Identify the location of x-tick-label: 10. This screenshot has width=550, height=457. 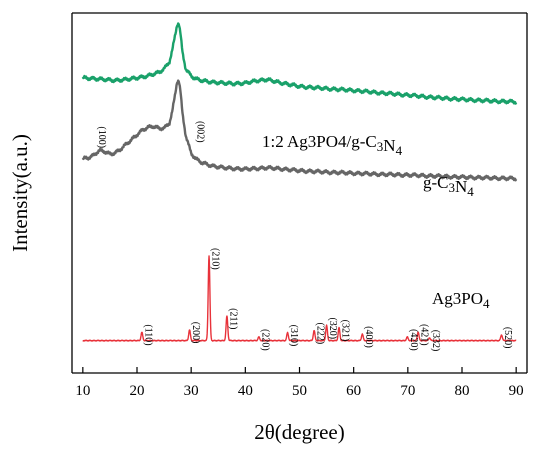
(82, 391).